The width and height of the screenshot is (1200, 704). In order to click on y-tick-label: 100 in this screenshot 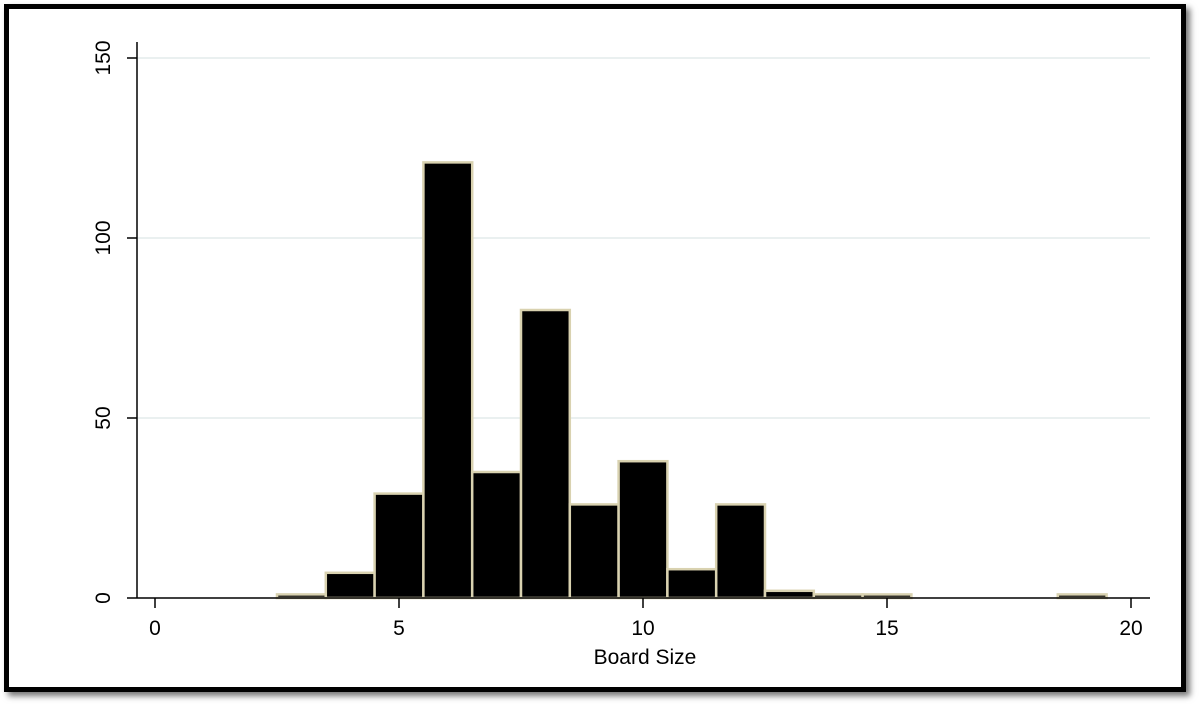, I will do `click(103, 237)`.